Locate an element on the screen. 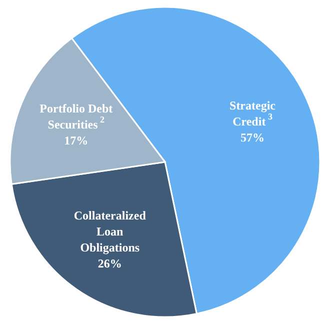 The width and height of the screenshot is (331, 325). data-label: 17% is located at coordinates (76, 140).